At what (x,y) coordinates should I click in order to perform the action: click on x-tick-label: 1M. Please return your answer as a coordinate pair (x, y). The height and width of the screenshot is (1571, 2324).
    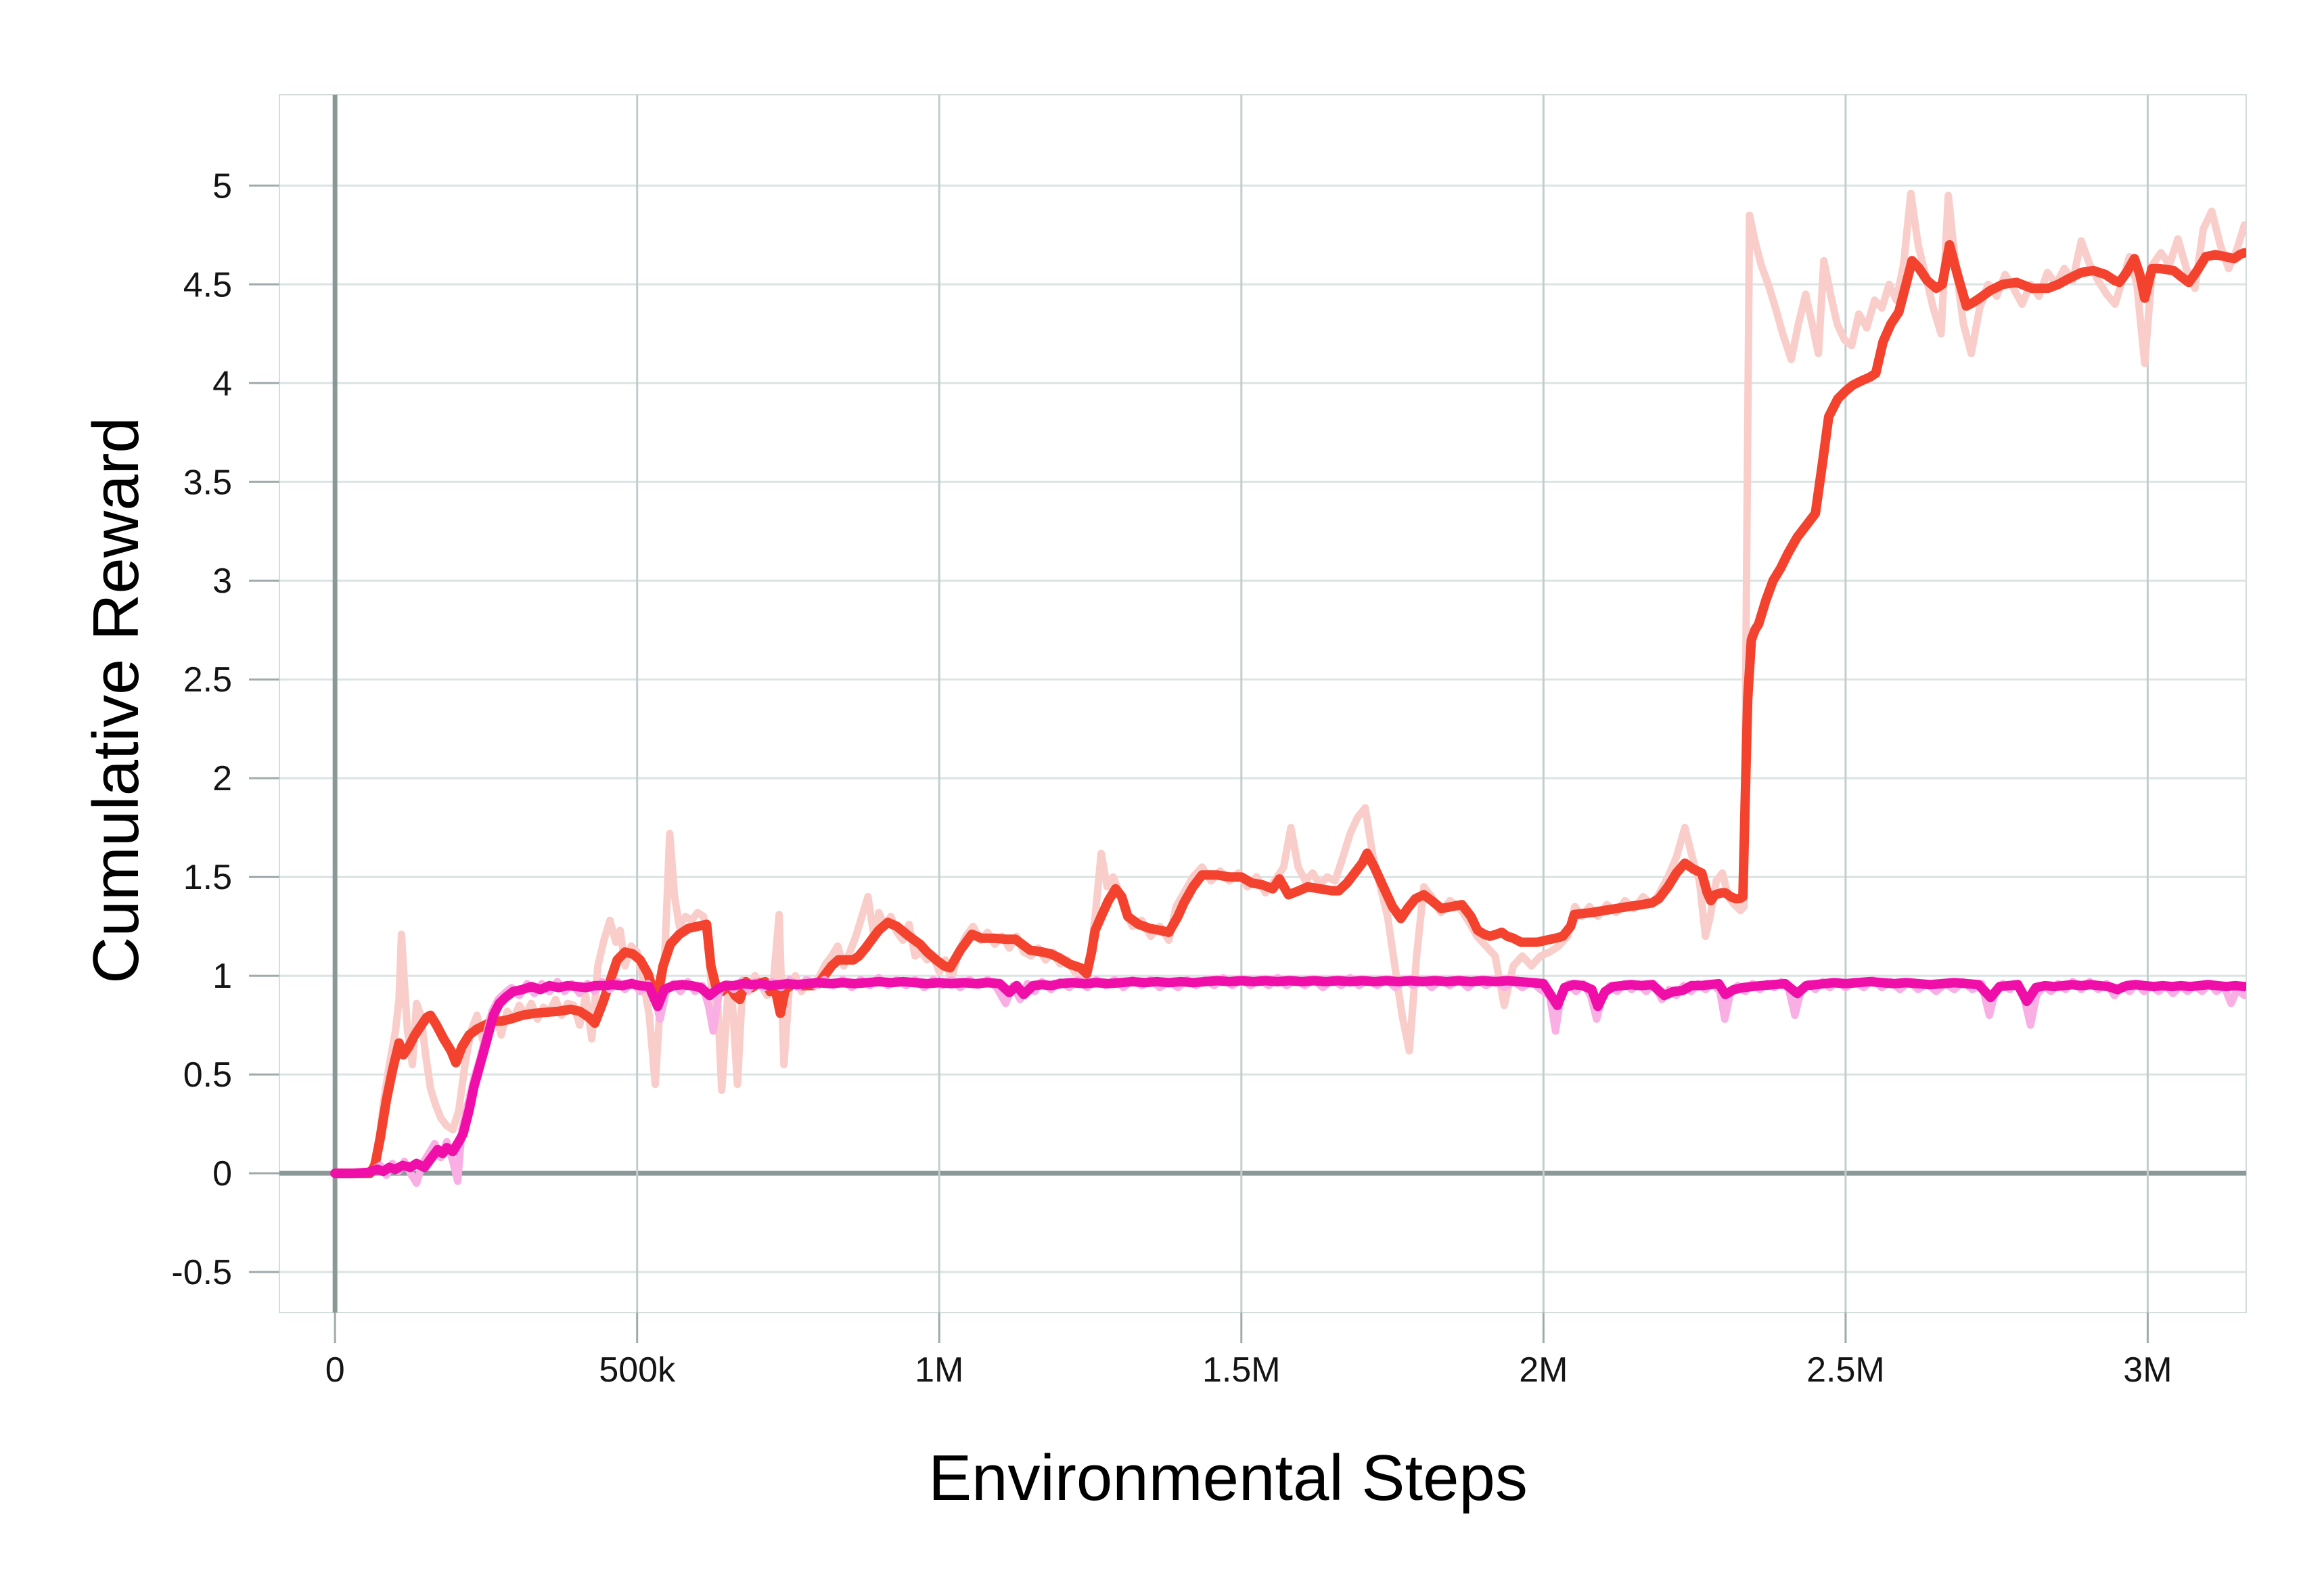
    Looking at the image, I should click on (939, 1370).